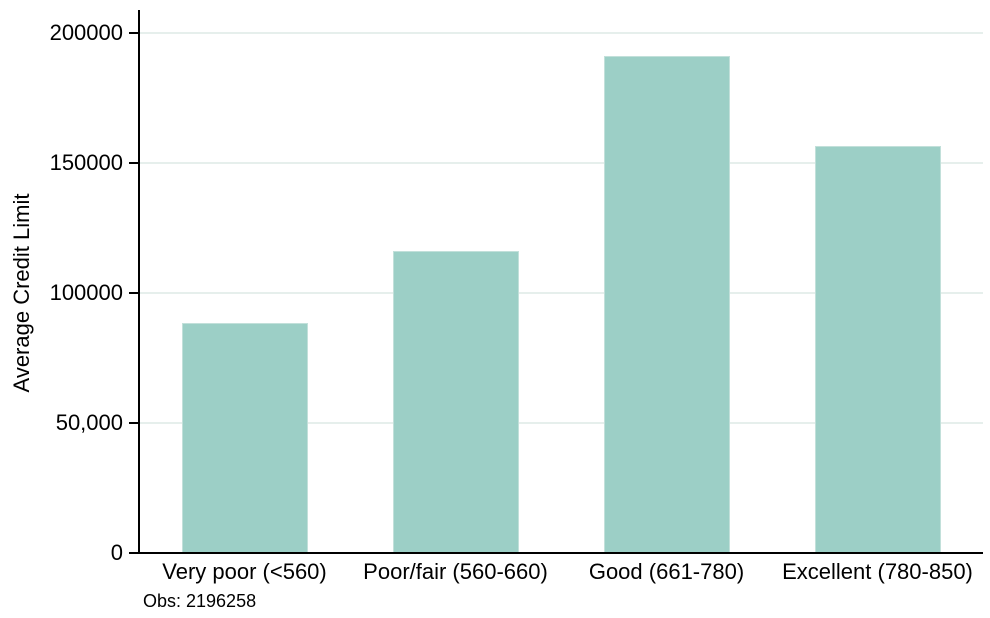  Describe the element at coordinates (86, 32) in the screenshot. I see `y-tick-label: 200000` at that location.